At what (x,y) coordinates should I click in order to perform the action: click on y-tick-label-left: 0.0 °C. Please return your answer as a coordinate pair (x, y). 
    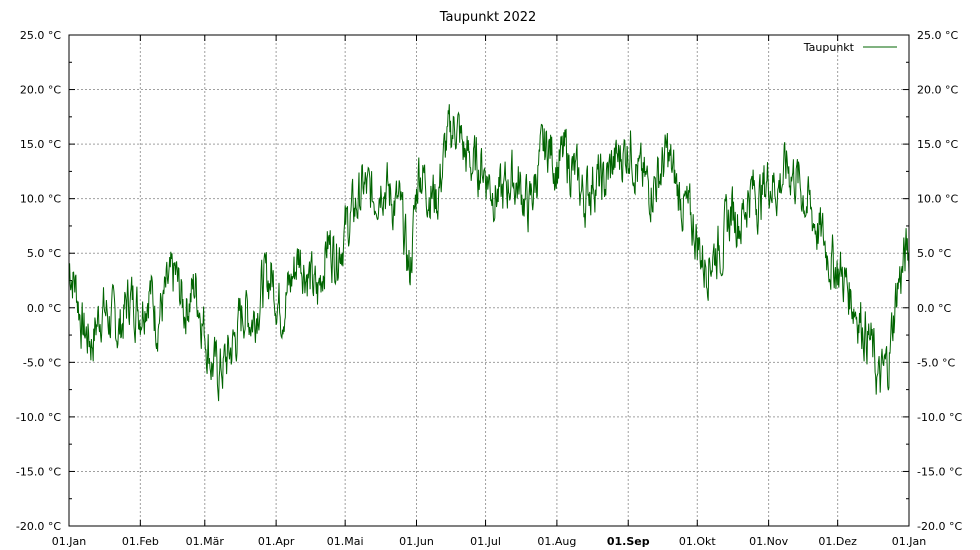
    Looking at the image, I should click on (44, 308).